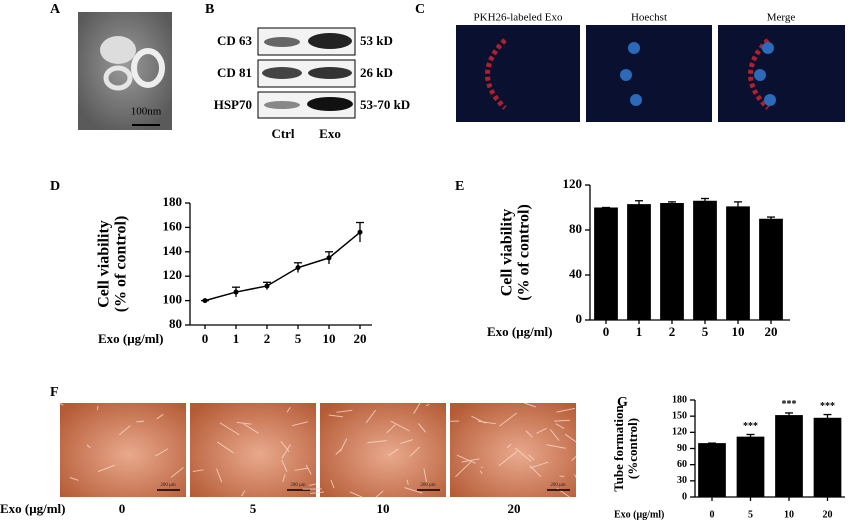 The width and height of the screenshot is (850, 525). Describe the element at coordinates (679, 415) in the screenshot. I see `y-tick-label: 150` at that location.